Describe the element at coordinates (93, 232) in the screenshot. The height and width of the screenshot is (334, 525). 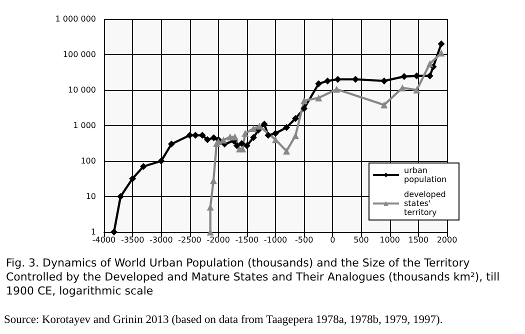
I see `y-tick-label: 1` at that location.